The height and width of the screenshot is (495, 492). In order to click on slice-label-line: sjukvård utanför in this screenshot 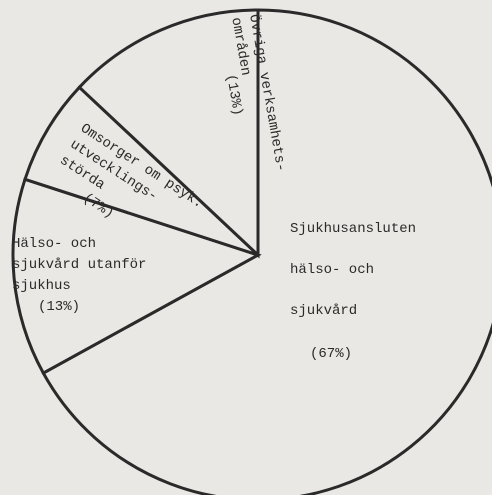, I will do `click(79, 265)`.